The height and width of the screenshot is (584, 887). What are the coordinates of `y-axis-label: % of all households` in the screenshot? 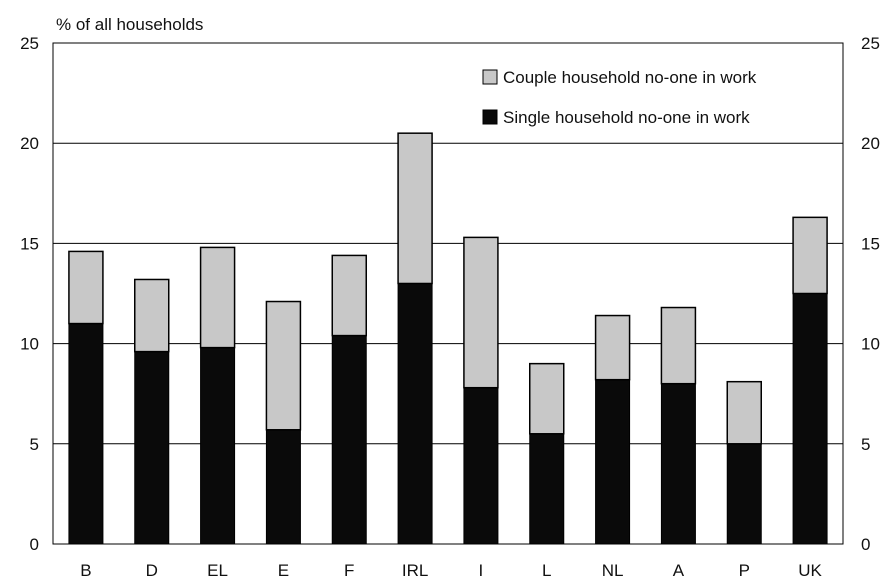 It's located at (129, 24).